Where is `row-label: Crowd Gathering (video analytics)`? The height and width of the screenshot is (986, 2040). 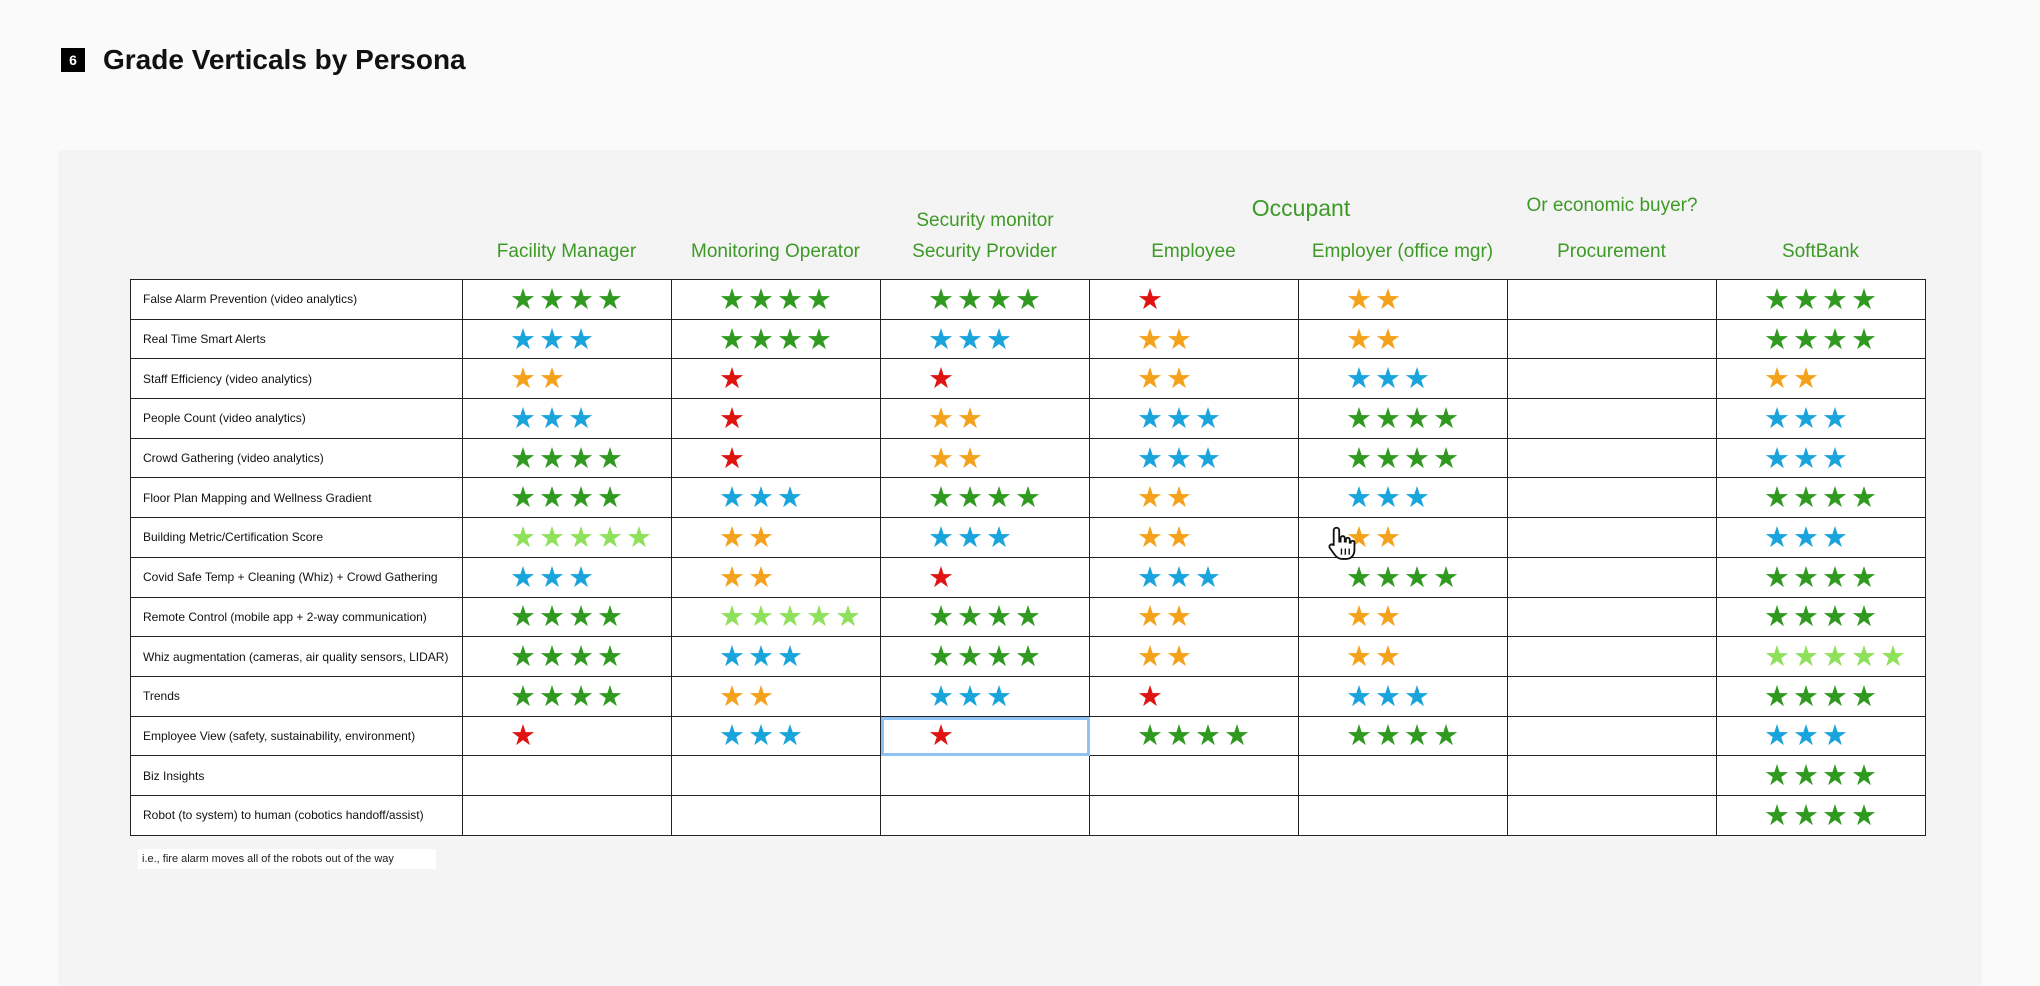
row-label: Crowd Gathering (video analytics) is located at coordinates (297, 458).